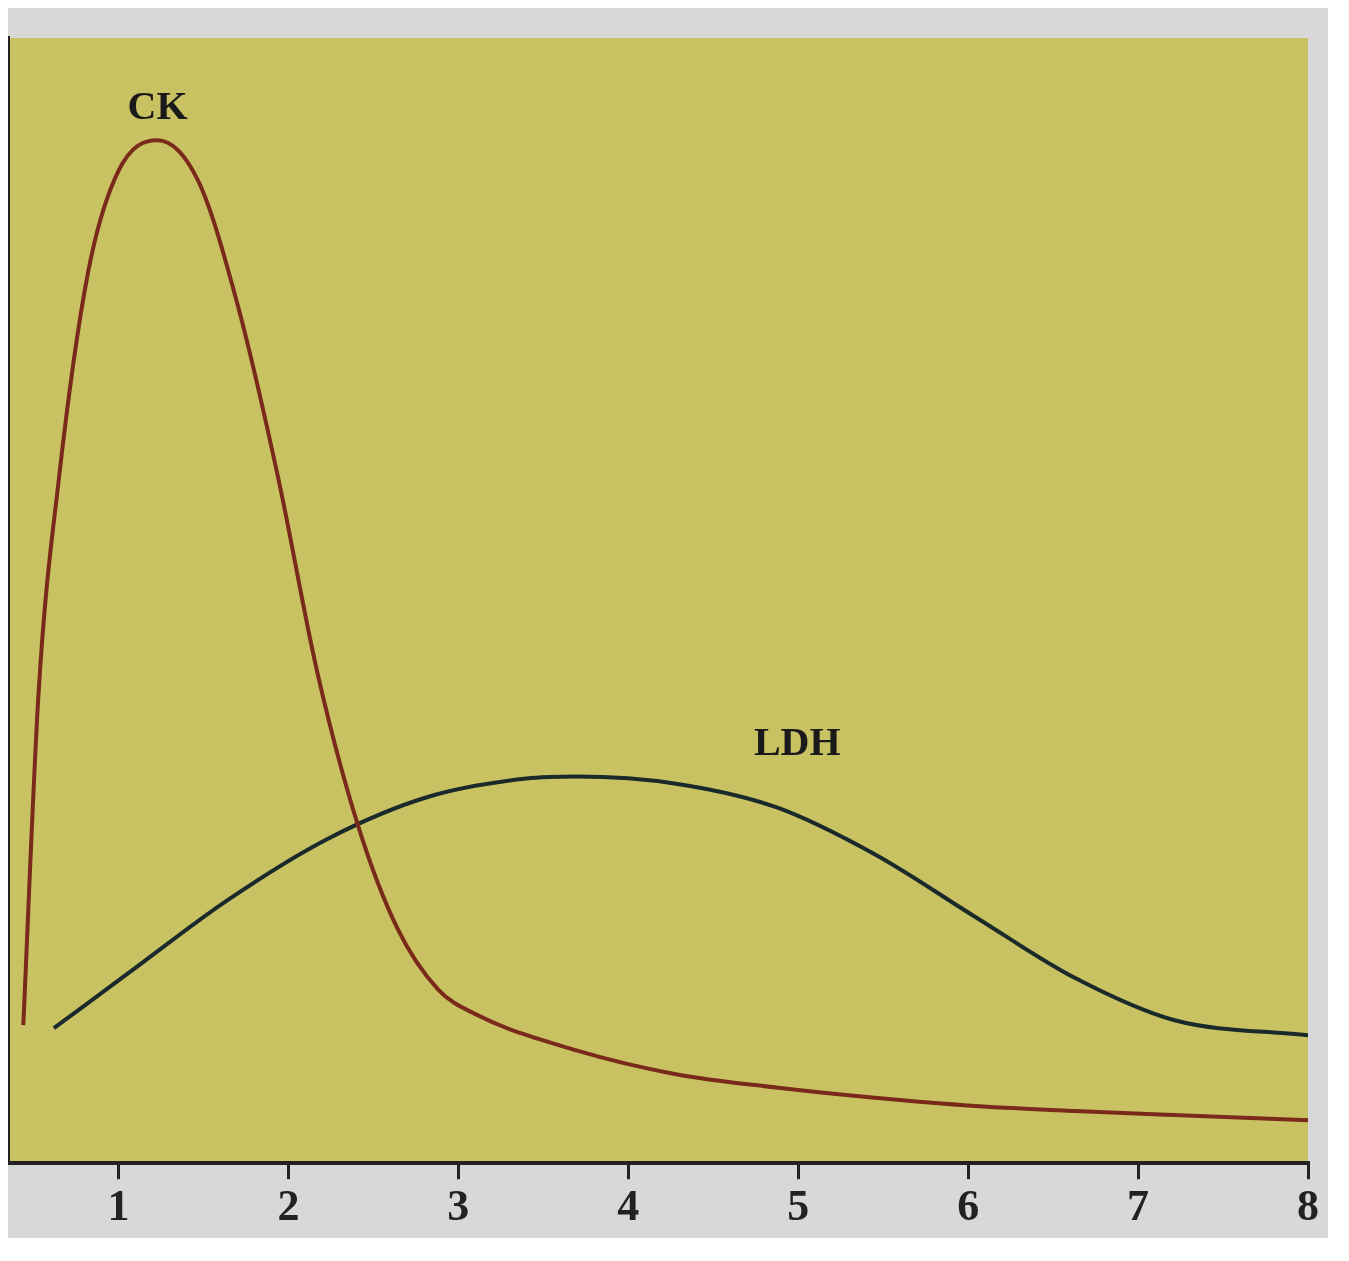  Describe the element at coordinates (288, 1205) in the screenshot. I see `x-tick-label: 2` at that location.